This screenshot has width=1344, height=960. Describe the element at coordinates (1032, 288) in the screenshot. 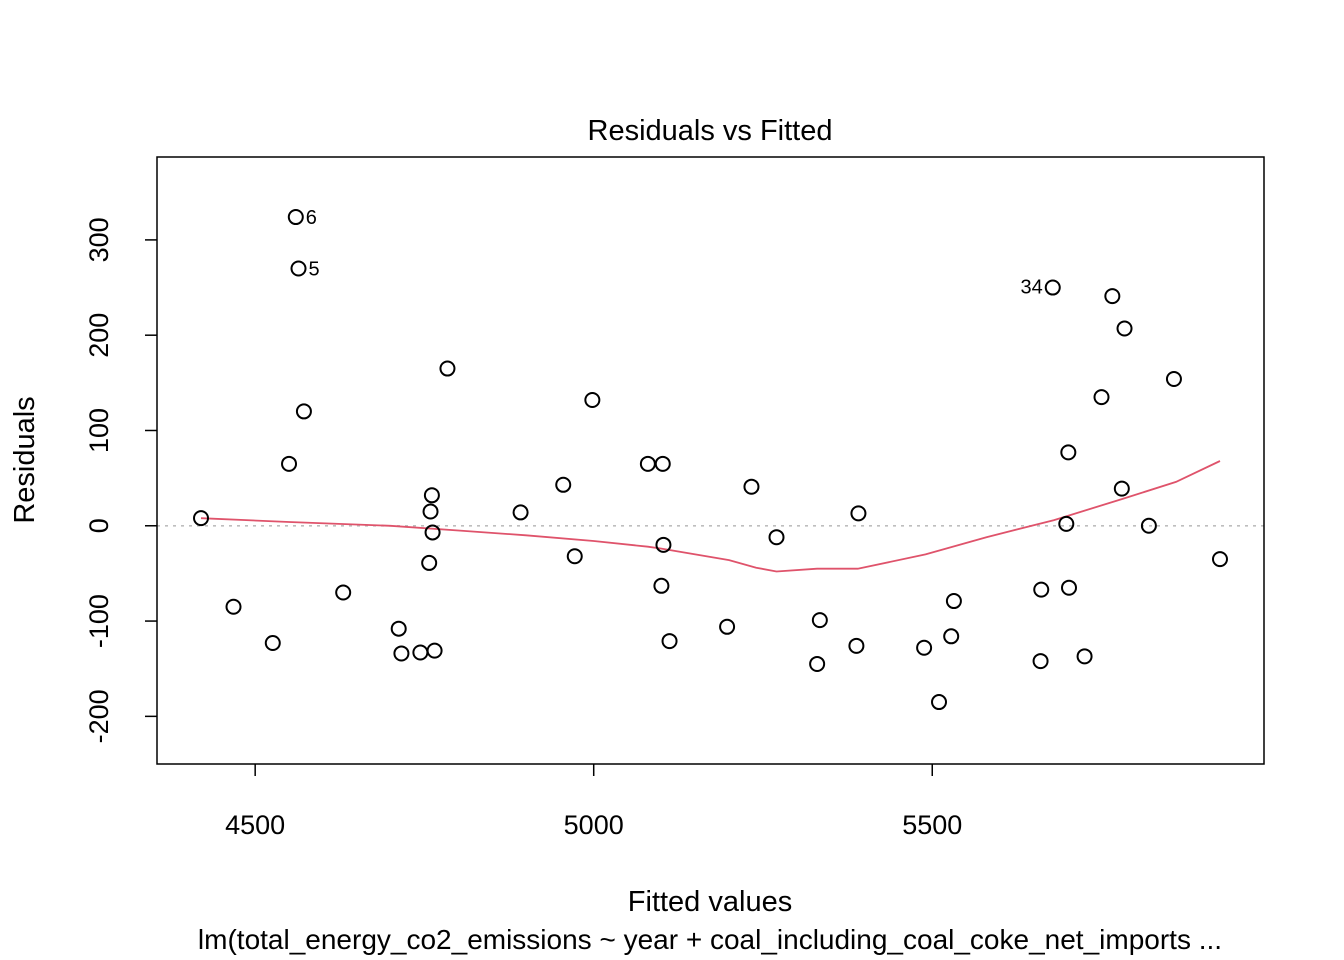

I see `outlier-label: 34` at that location.